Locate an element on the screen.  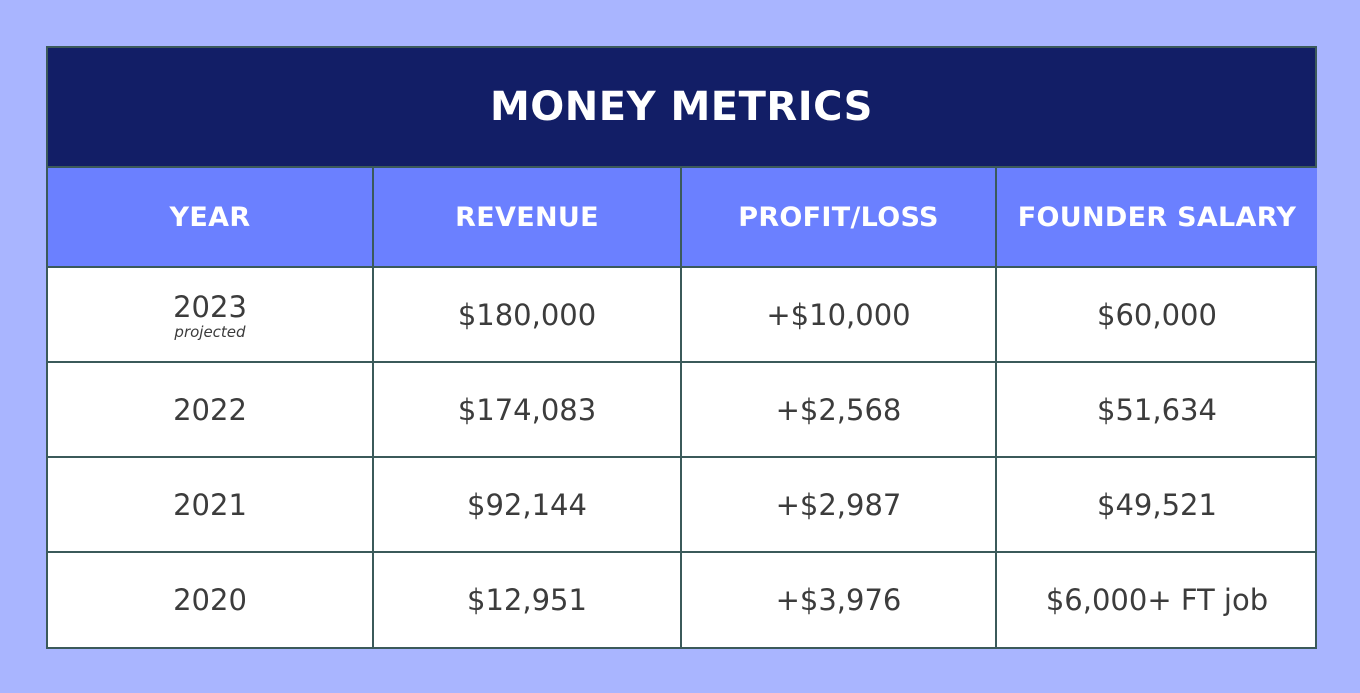
year-cell: 2023 projected is located at coordinates (211, 315).